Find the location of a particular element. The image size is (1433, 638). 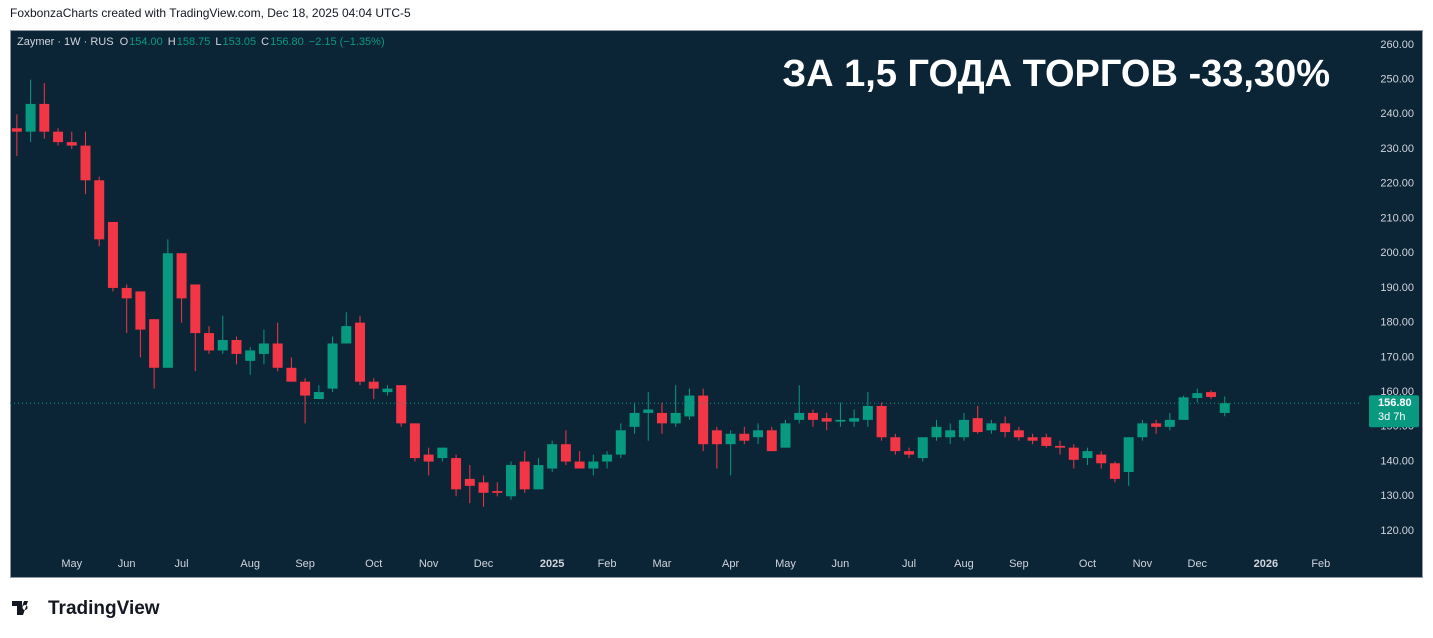

y-tick-label: 240.00 is located at coordinates (1397, 114).